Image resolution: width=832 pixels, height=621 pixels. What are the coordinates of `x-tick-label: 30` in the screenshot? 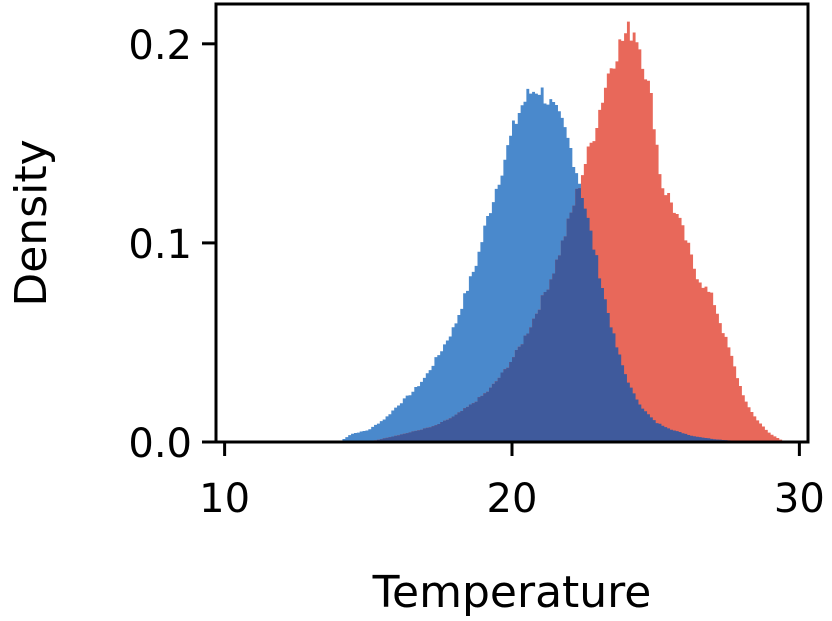 It's located at (799, 499).